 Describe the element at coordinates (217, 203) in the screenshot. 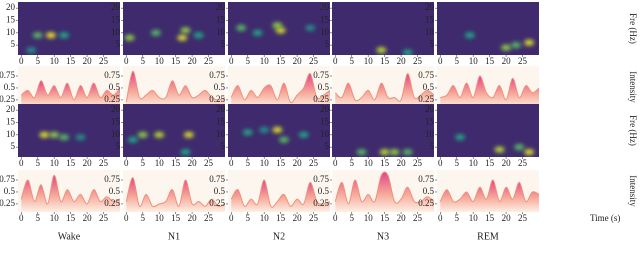

I see `y-tick-label: 0.25` at that location.